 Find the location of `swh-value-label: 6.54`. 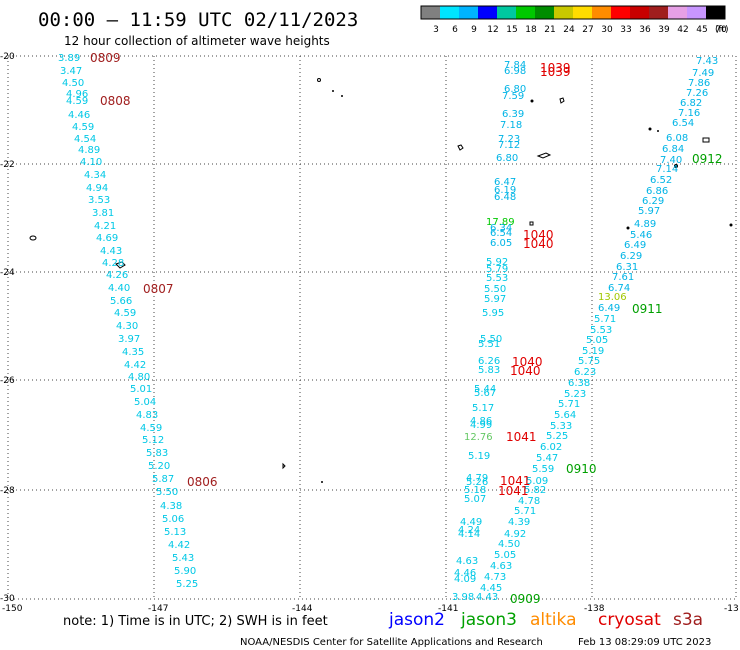

swh-value-label: 6.54 is located at coordinates (501, 233).